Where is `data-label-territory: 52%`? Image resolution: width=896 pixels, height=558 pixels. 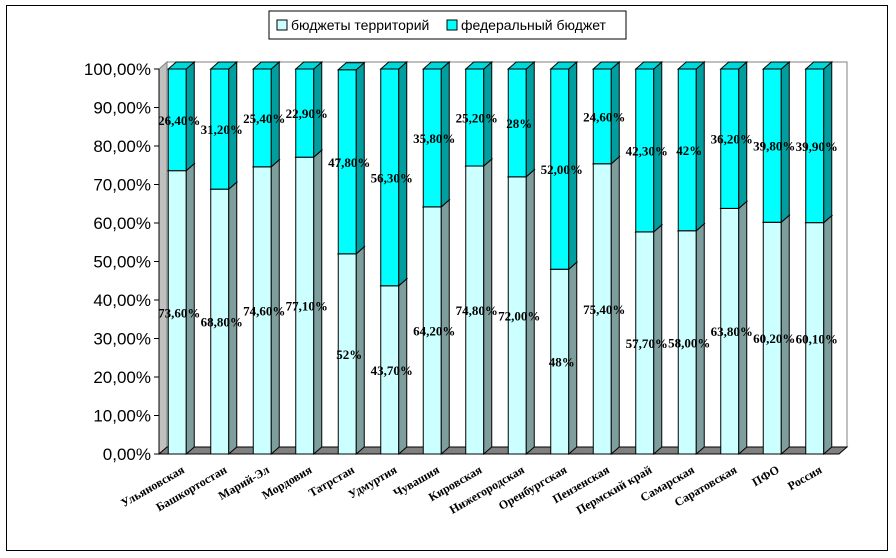 data-label-territory: 52% is located at coordinates (349, 354).